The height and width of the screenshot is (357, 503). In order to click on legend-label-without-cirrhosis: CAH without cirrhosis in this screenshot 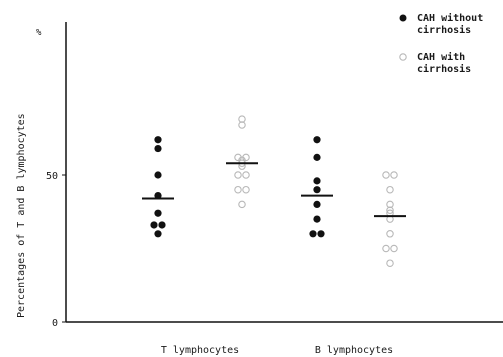, I will do `click(453, 24)`.